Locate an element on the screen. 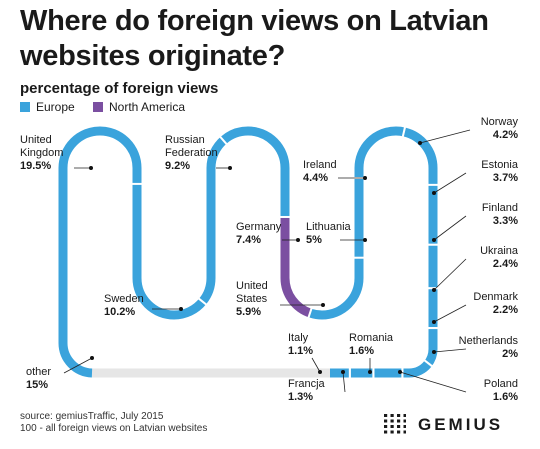 This screenshot has height=449, width=540. label-value-lithuania: 5% is located at coordinates (314, 240).